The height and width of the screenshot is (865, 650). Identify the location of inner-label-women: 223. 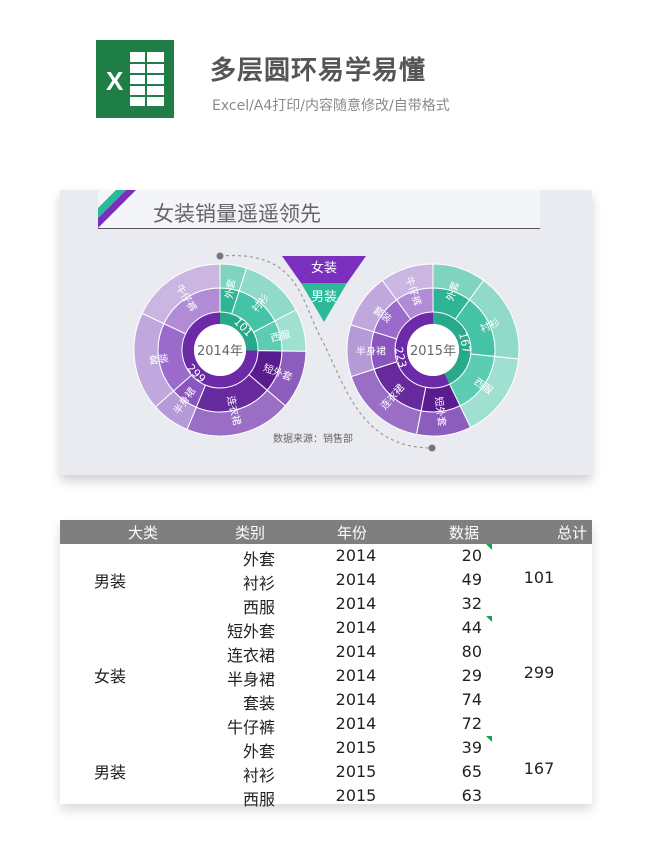
(400, 357).